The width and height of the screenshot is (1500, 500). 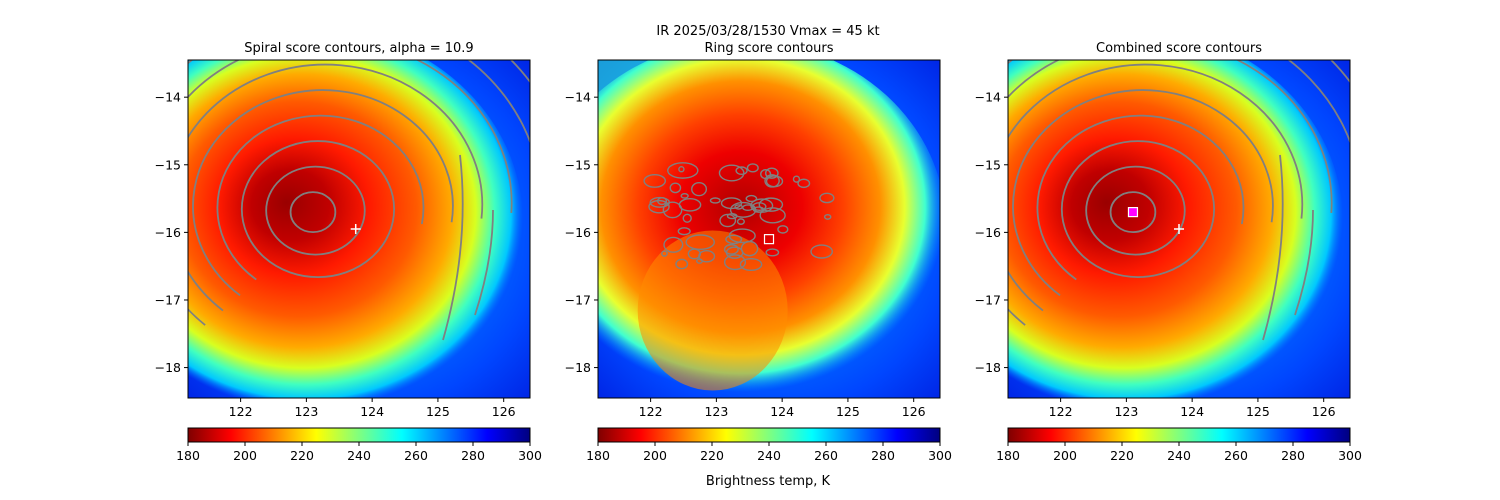 What do you see at coordinates (358, 48) in the screenshot?
I see `panel-title: Spiral score contours, alpha = 10.9` at bounding box center [358, 48].